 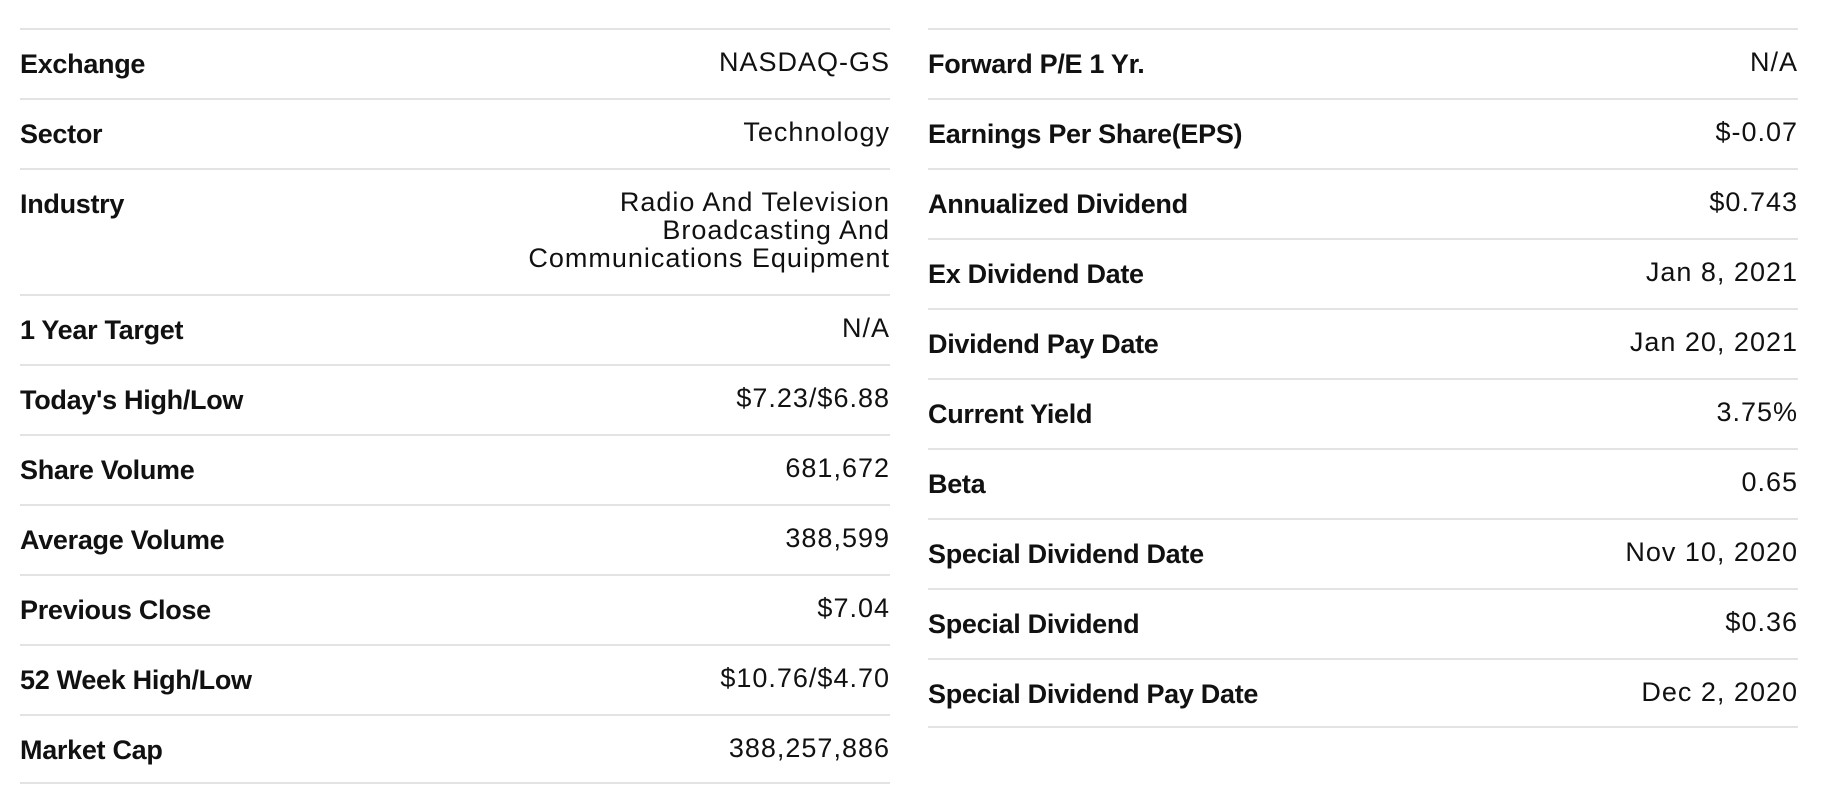 I want to click on table-row-beta: Beta 0.65, so click(x=1363, y=483).